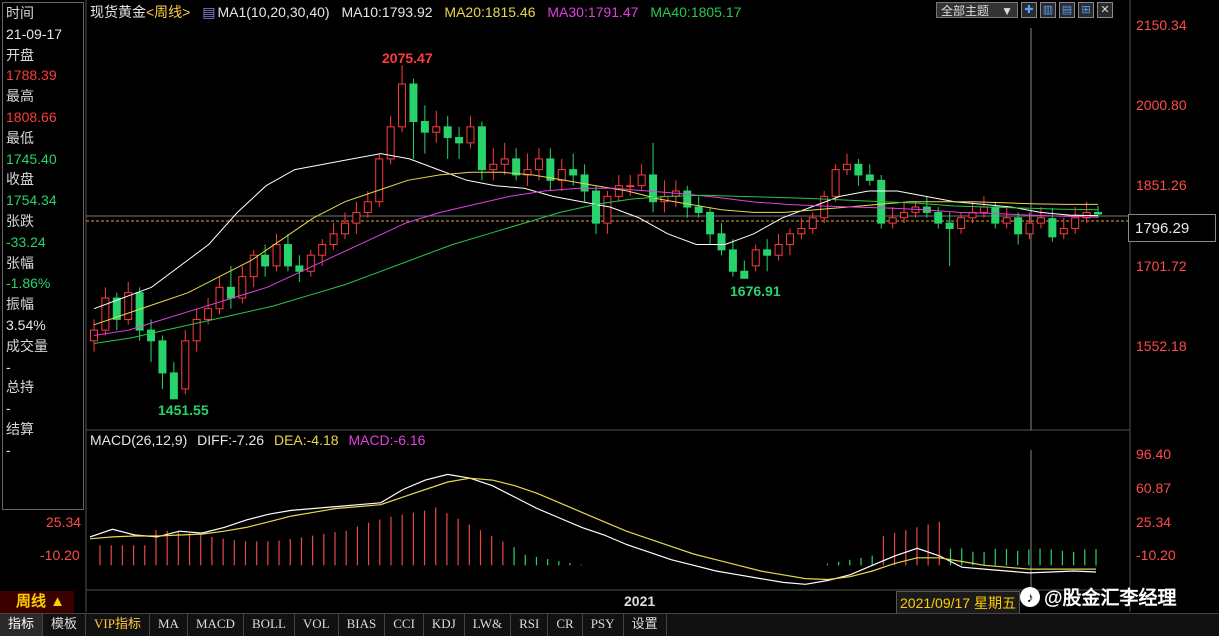 The image size is (1219, 636). Describe the element at coordinates (1153, 488) in the screenshot. I see `macd-tick-1: 60.87` at that location.